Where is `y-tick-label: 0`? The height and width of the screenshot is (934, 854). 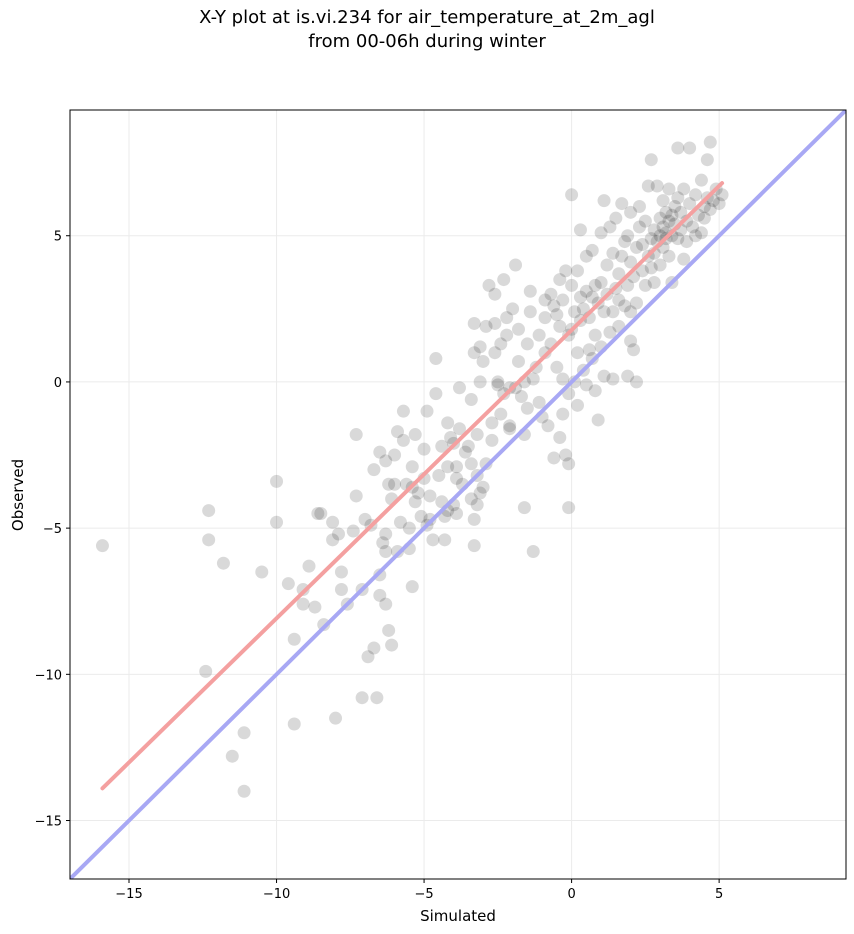
y-tick-label: 0 is located at coordinates (58, 383).